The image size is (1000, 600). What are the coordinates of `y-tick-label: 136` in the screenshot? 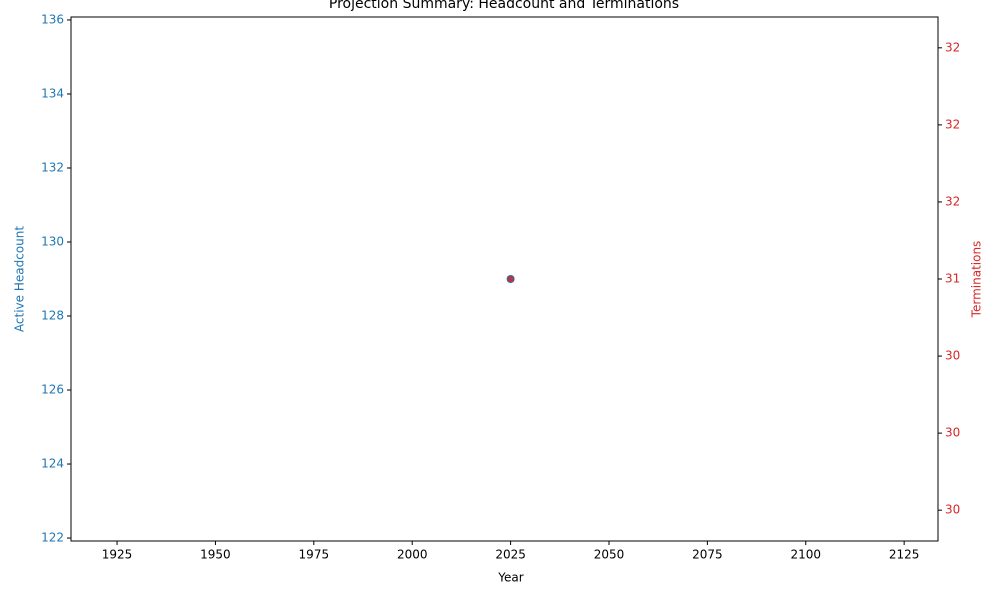 It's located at (52, 19).